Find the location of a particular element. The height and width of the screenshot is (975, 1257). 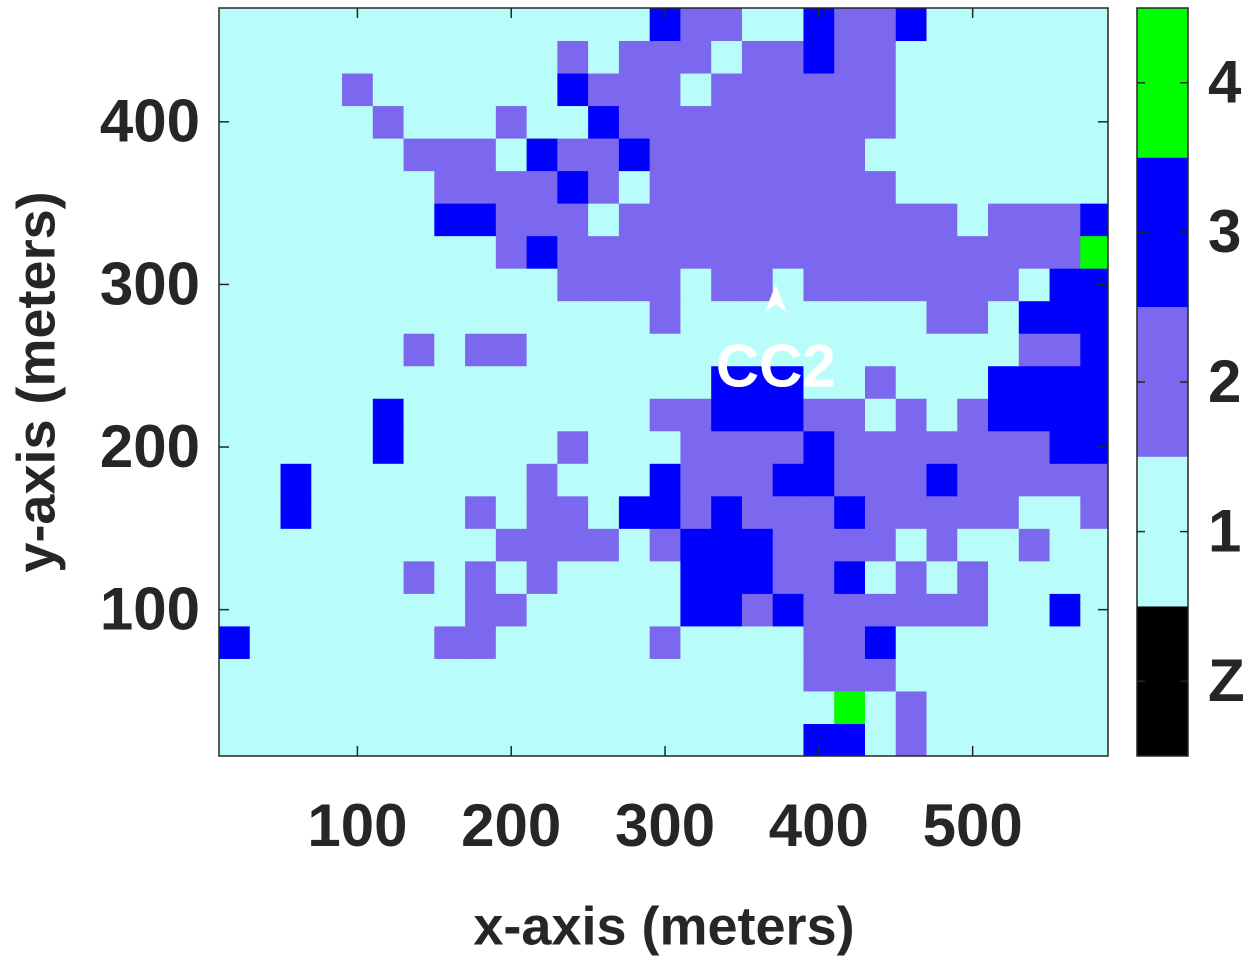

colorbar-tick-label: Z is located at coordinates (1226, 680).